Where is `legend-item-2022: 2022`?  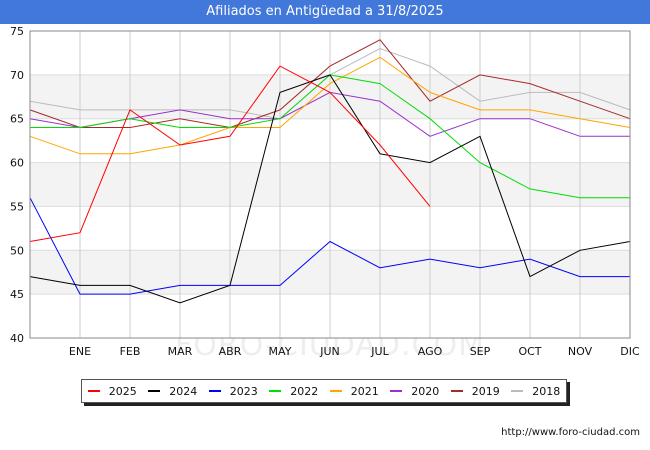 legend-item-2022: 2022 is located at coordinates (293, 391).